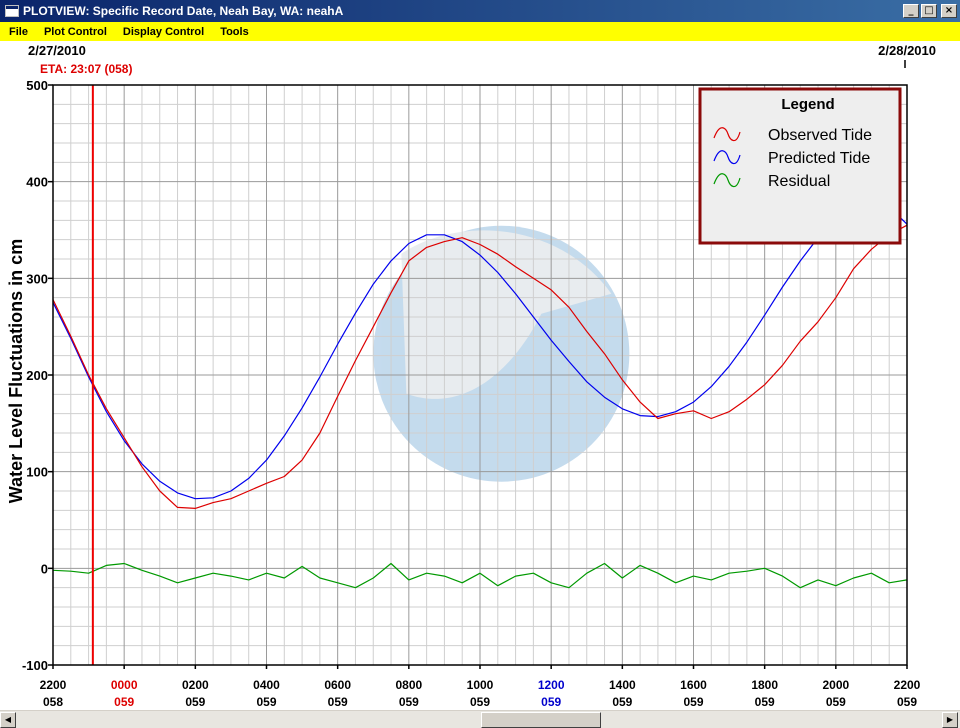 The width and height of the screenshot is (960, 728). What do you see at coordinates (124, 685) in the screenshot?
I see `x-tick-time-label: 0000` at bounding box center [124, 685].